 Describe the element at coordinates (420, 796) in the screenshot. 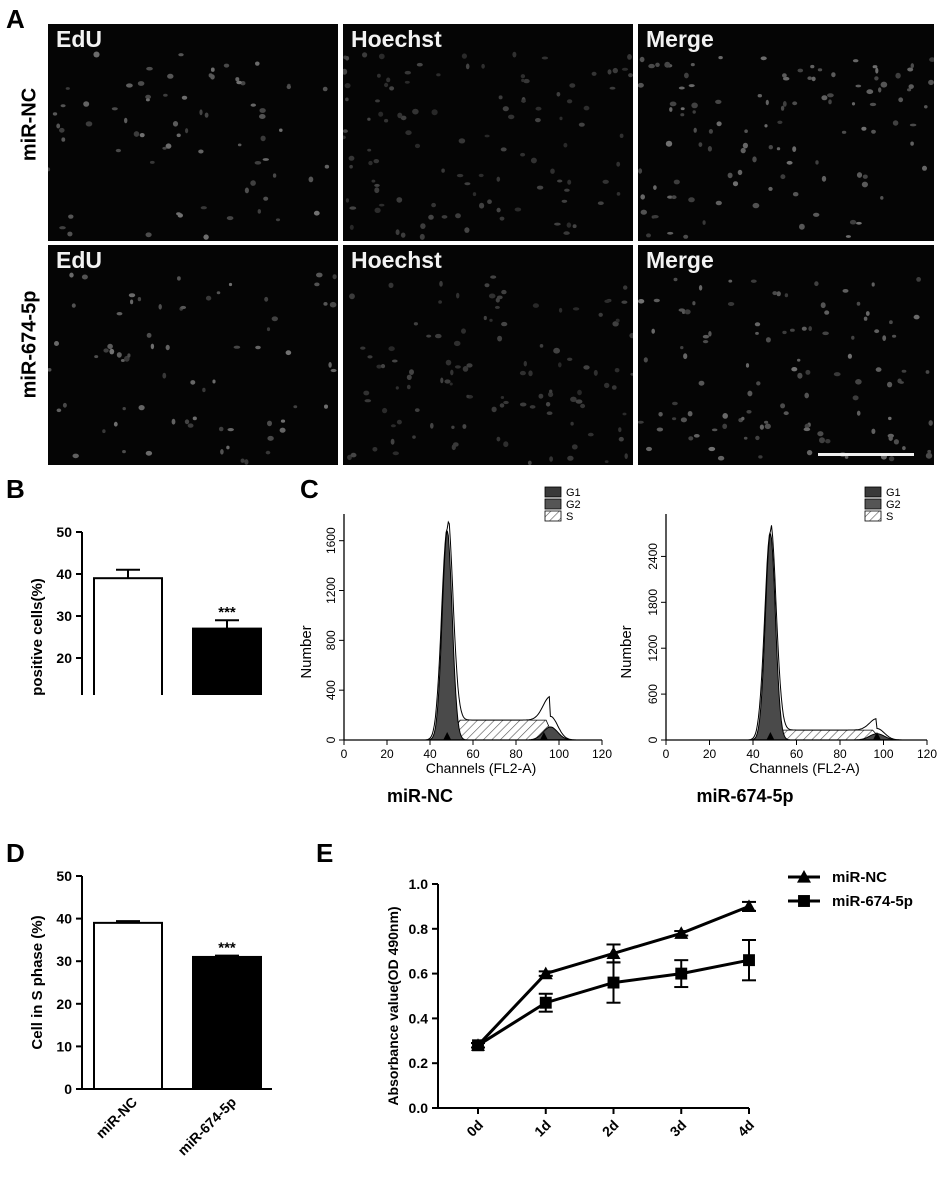

I see `chart-subtitle: miR-NC` at that location.